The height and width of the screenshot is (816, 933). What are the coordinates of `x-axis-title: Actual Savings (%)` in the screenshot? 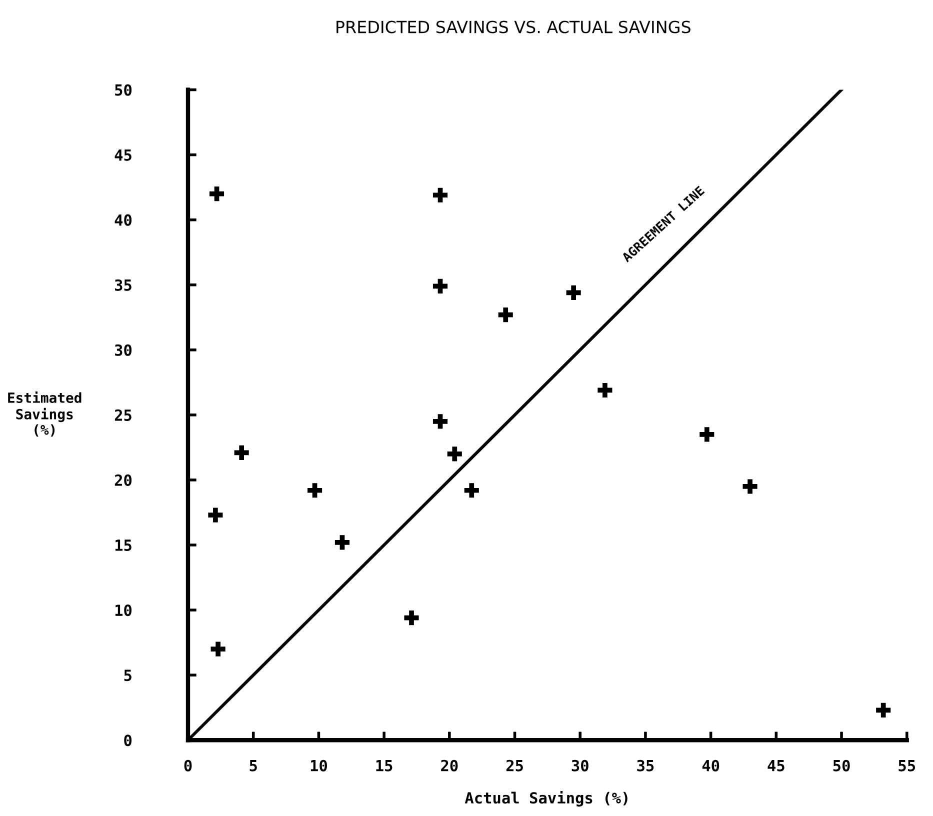 It's located at (546, 798).